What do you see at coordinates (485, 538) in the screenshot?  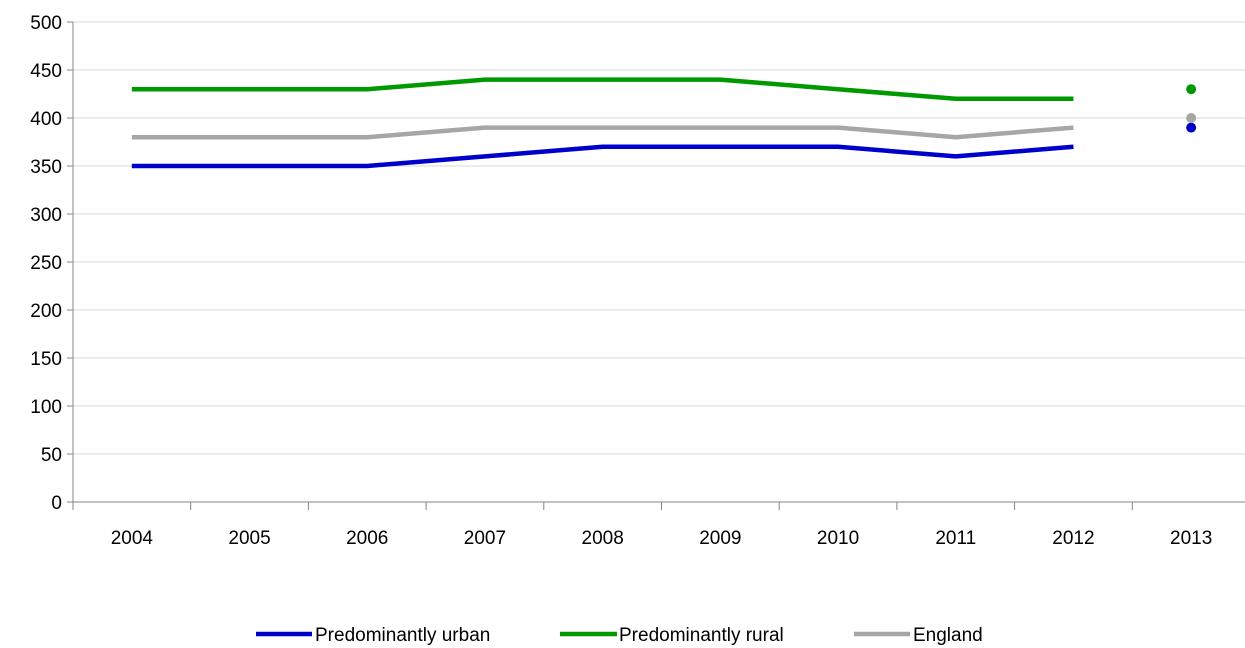 I see `x-tick-label: 2007` at bounding box center [485, 538].